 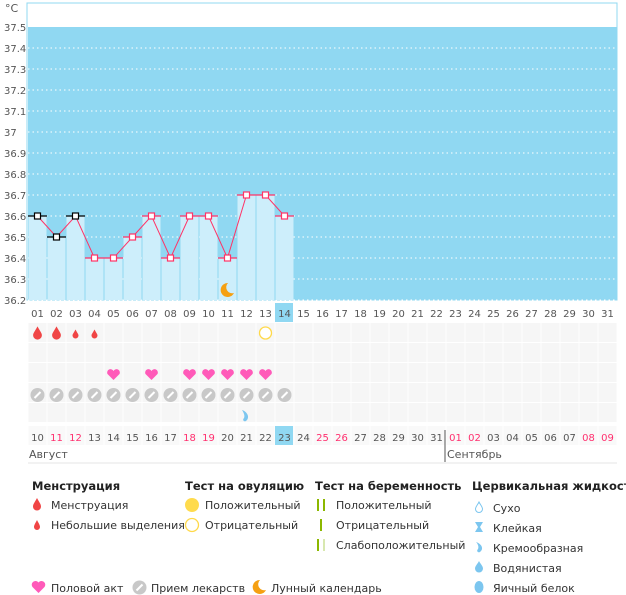 I want to click on cycle-day-label: 19, so click(x=379, y=314).